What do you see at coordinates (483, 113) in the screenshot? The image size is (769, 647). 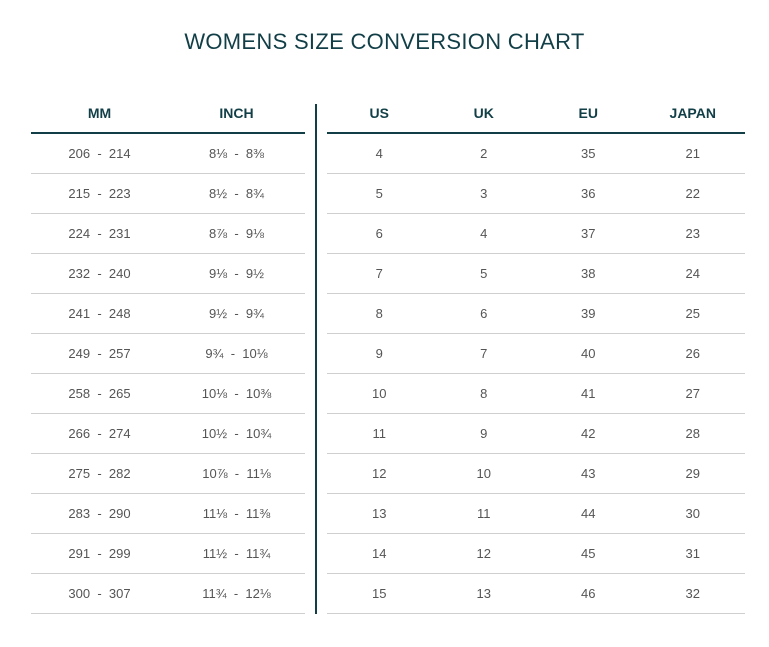 I see `header-uk: UK` at bounding box center [483, 113].